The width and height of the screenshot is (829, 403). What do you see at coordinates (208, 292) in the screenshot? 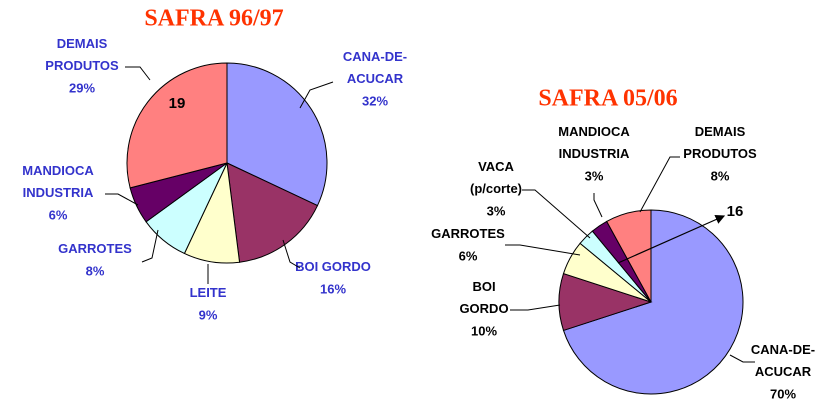
I see `slice-label: LEITE` at bounding box center [208, 292].